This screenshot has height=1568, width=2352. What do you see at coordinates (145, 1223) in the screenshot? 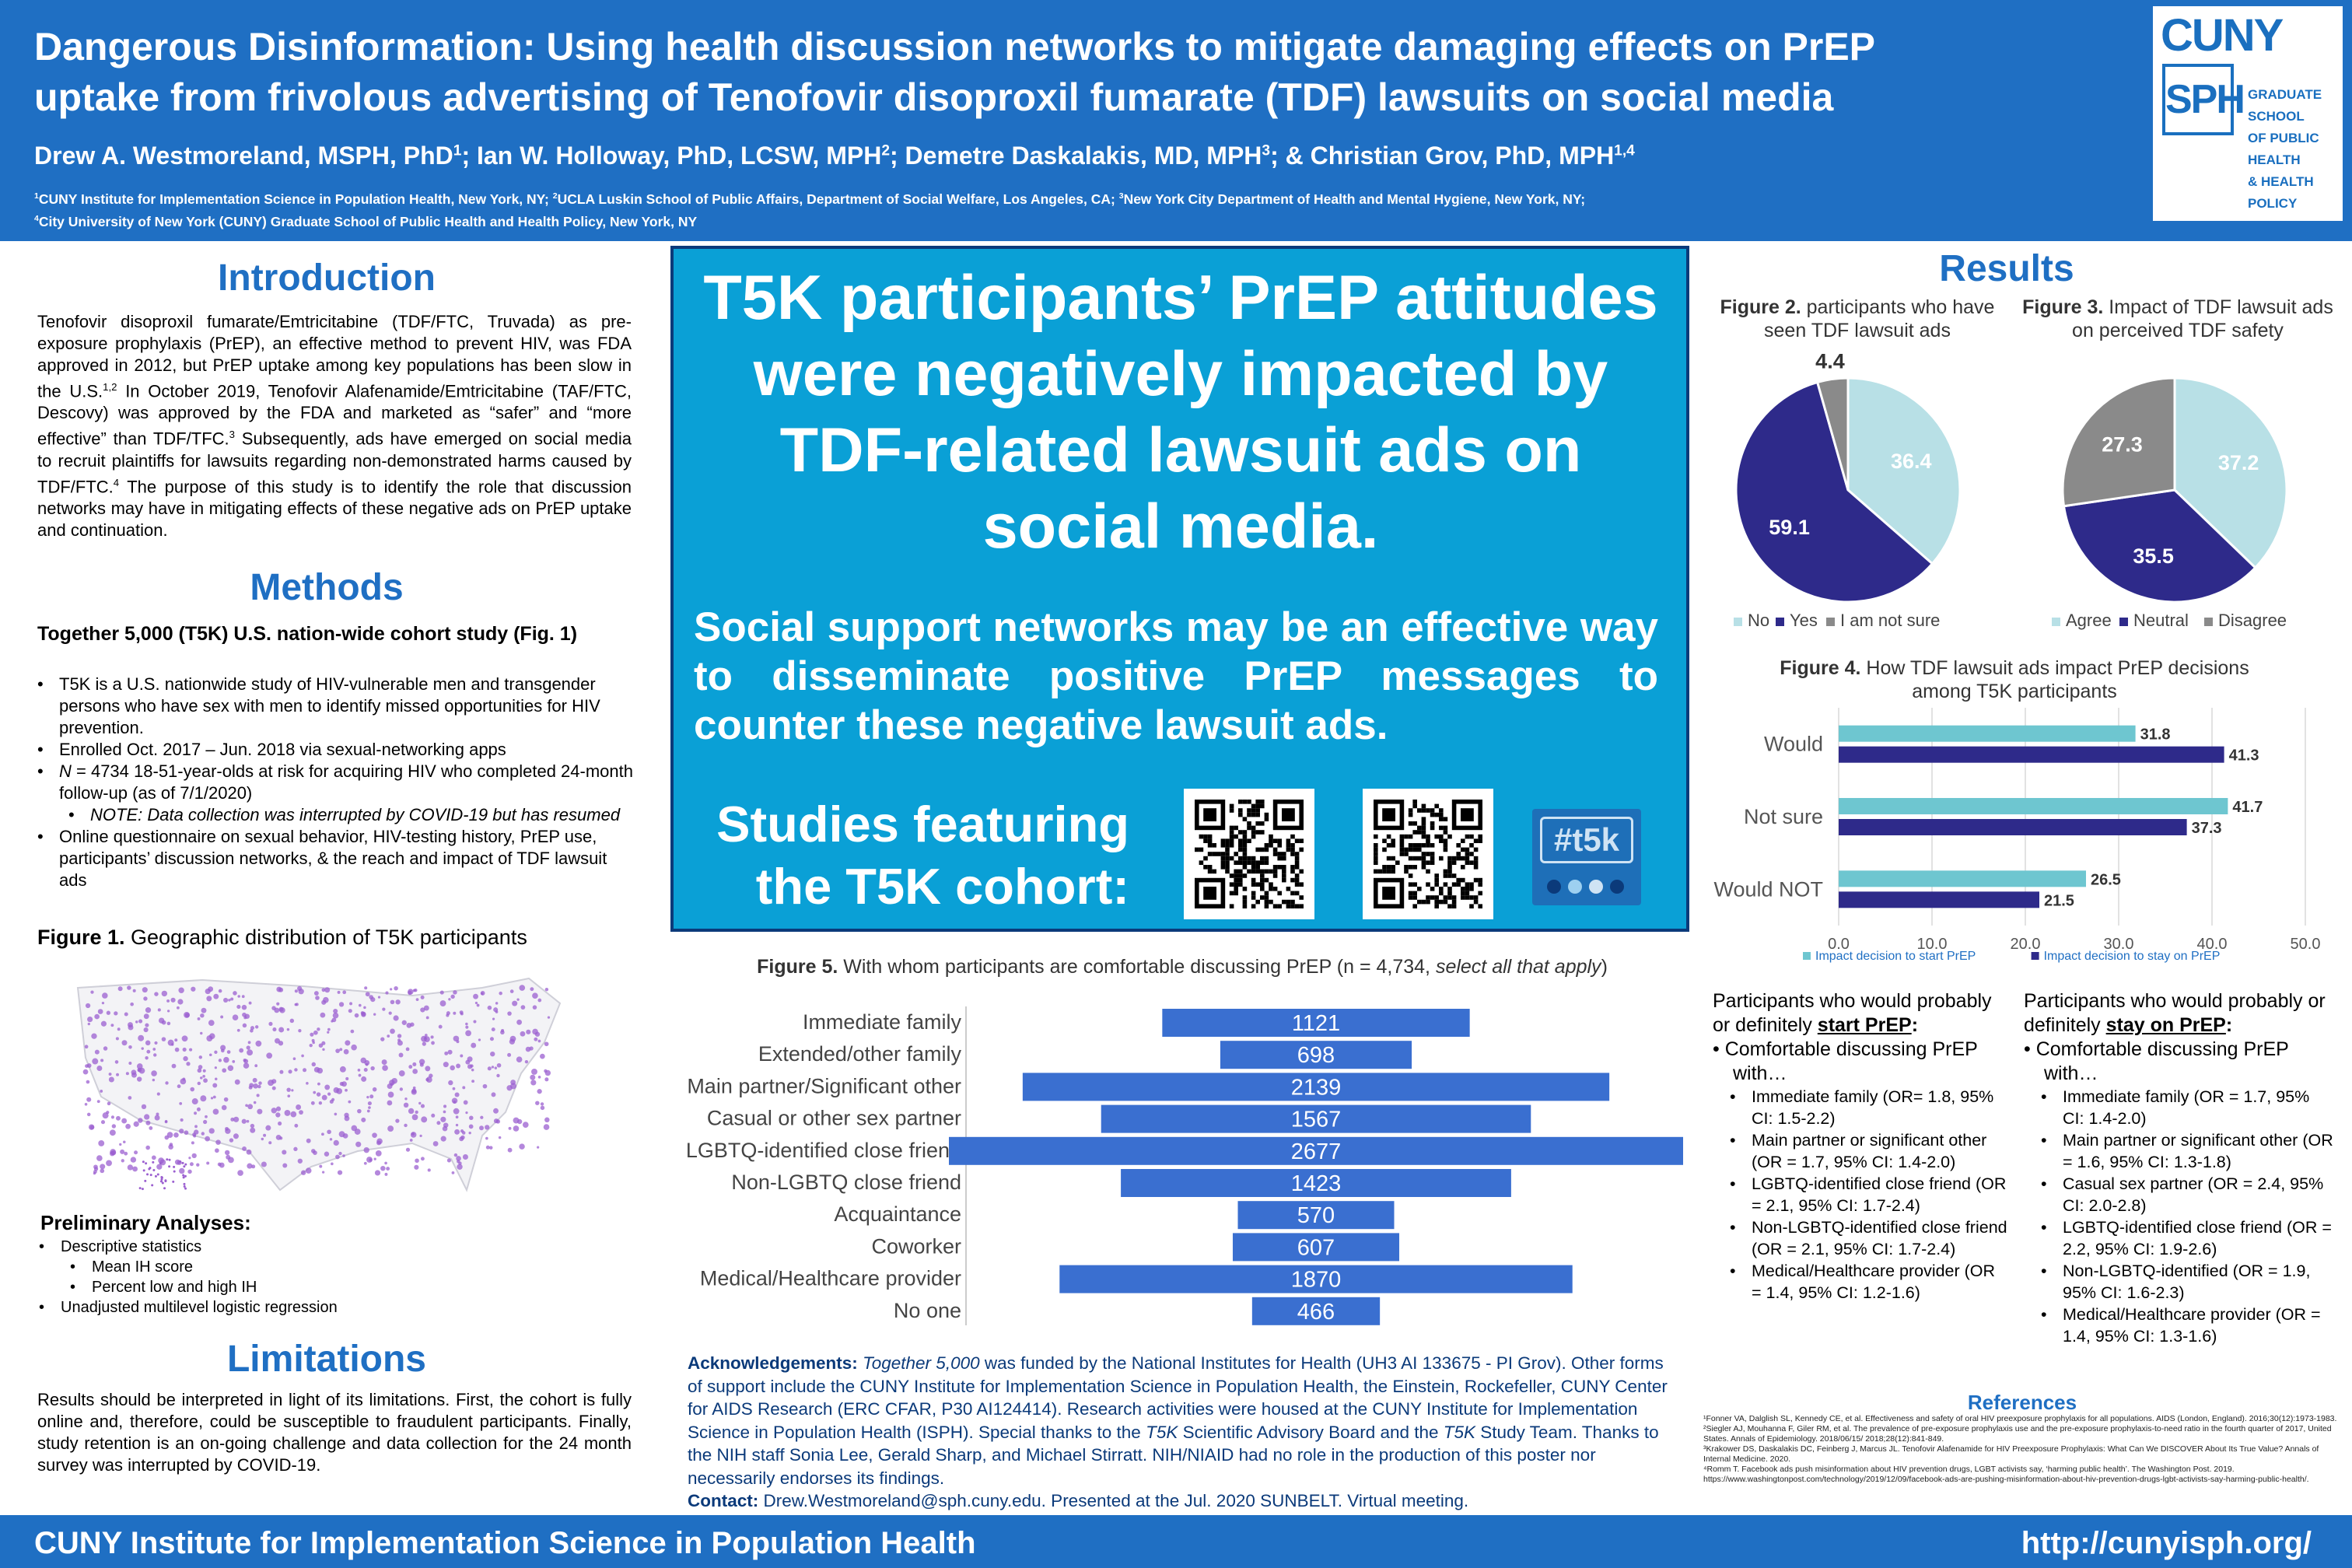
I see `prelim-heading: Preliminary Analyses:` at bounding box center [145, 1223].